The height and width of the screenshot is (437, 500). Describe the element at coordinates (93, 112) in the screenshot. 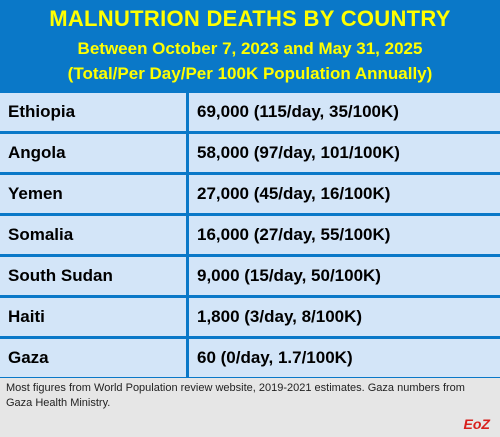

I see `country-cell: Ethiopia` at that location.